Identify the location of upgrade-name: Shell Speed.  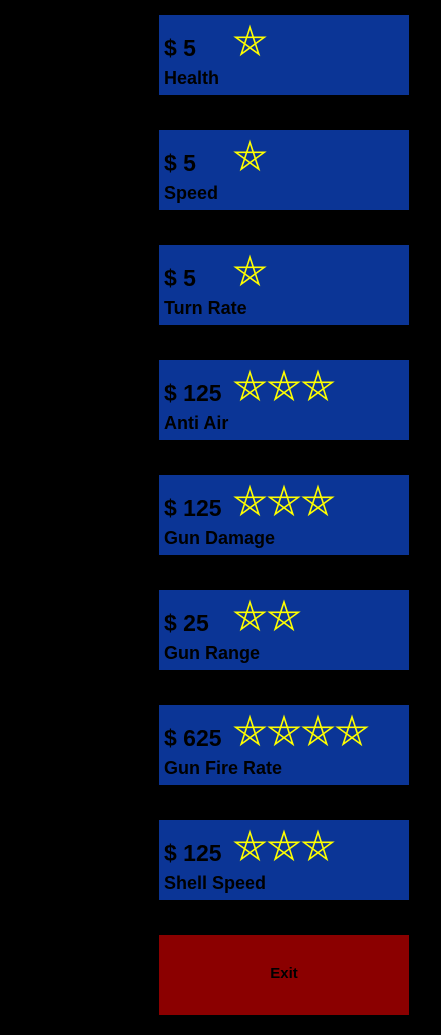
(215, 883).